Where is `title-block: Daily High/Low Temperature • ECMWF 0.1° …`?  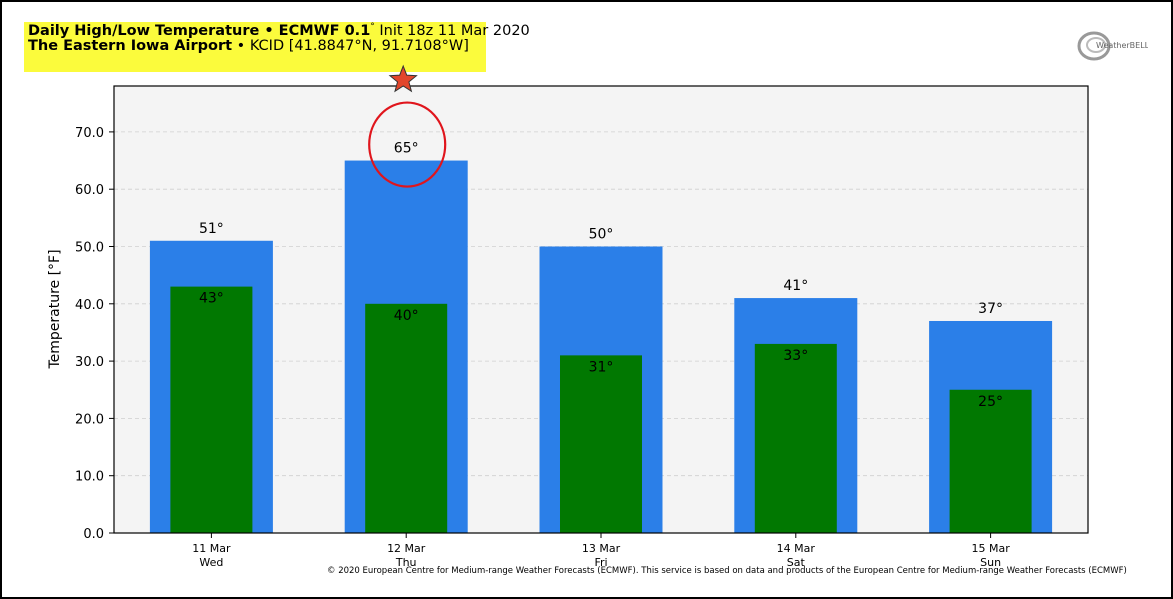 title-block: Daily High/Low Temperature • ECMWF 0.1° … is located at coordinates (277, 47).